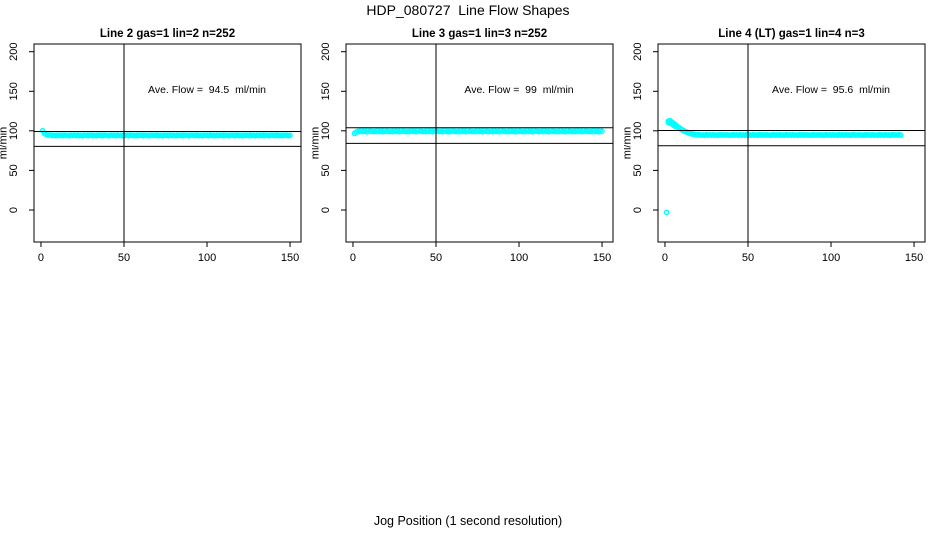 The height and width of the screenshot is (540, 936). I want to click on ave-flow-annotation: Ave. Flow = 94.5 ml/min, so click(207, 90).